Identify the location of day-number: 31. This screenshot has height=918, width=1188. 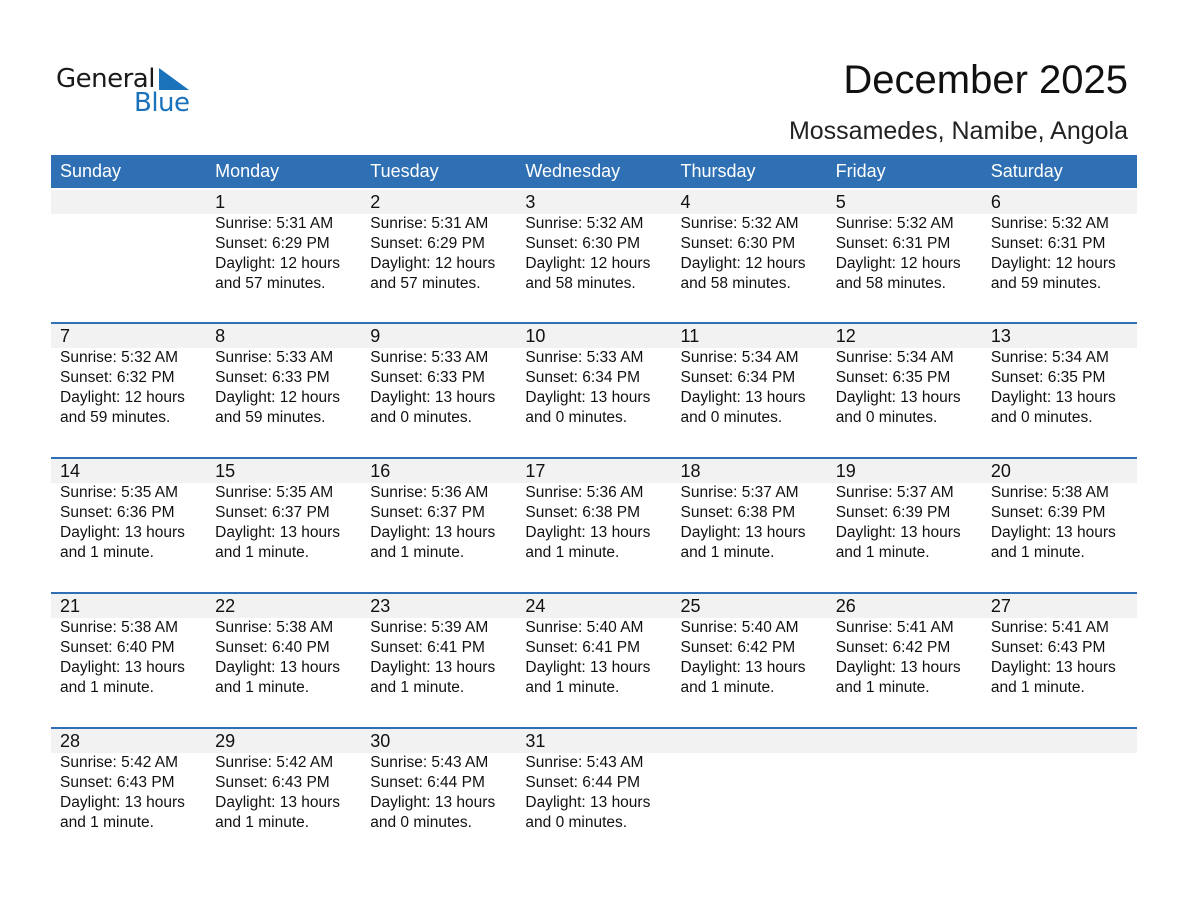
(535, 741).